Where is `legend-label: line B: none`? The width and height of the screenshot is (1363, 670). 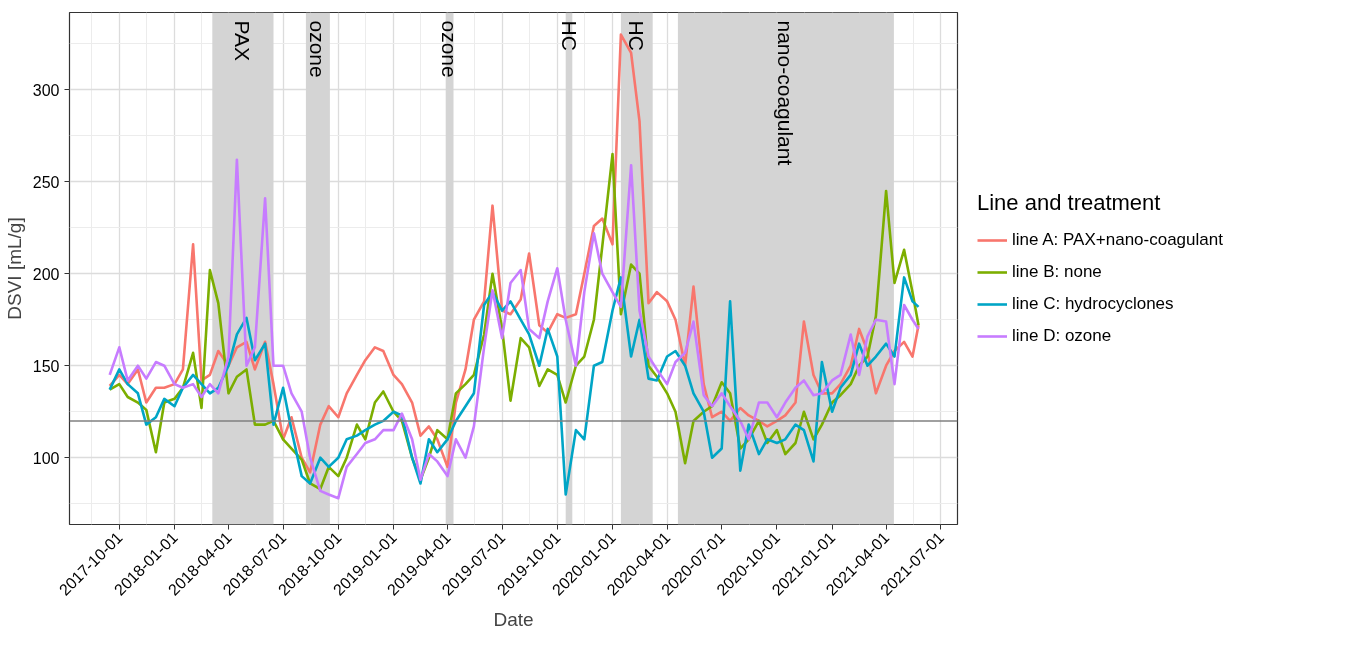 legend-label: line B: none is located at coordinates (1057, 272).